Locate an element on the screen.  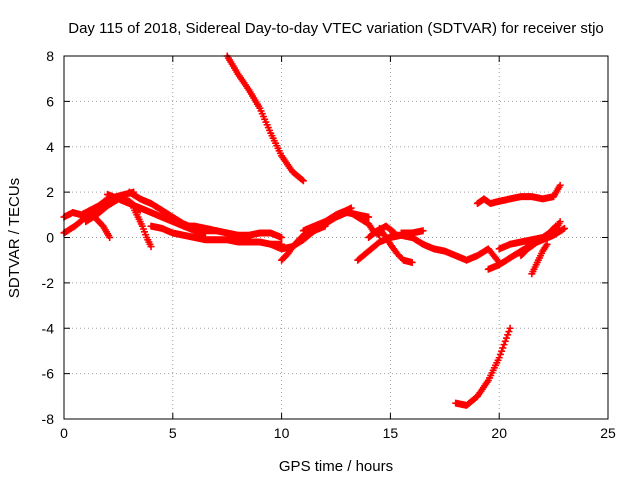
y-tick-label: -2 is located at coordinates (48, 283).